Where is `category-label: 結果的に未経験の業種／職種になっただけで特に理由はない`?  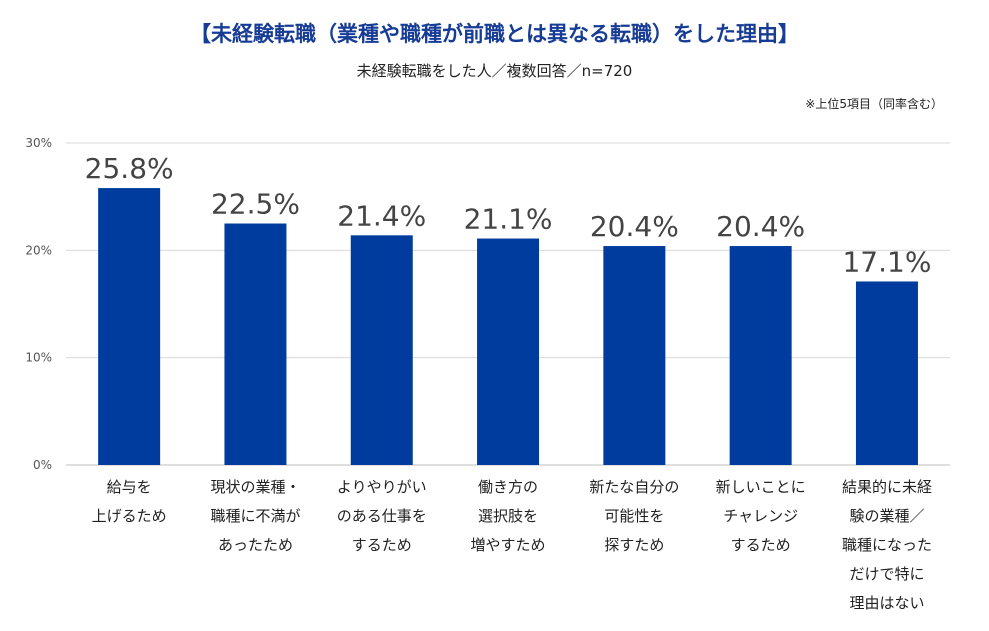 category-label: 結果的に未経験の業種／職種になっただけで特に理由はない is located at coordinates (887, 545).